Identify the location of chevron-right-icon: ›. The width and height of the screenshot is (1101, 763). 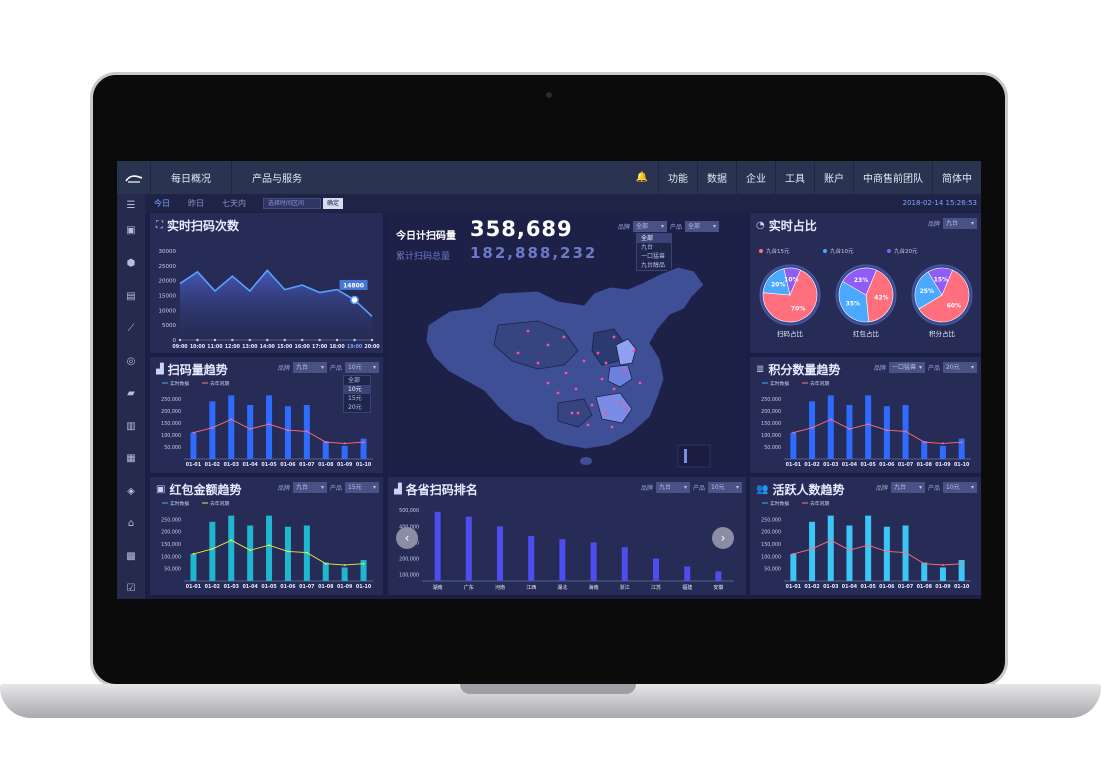
(723, 538).